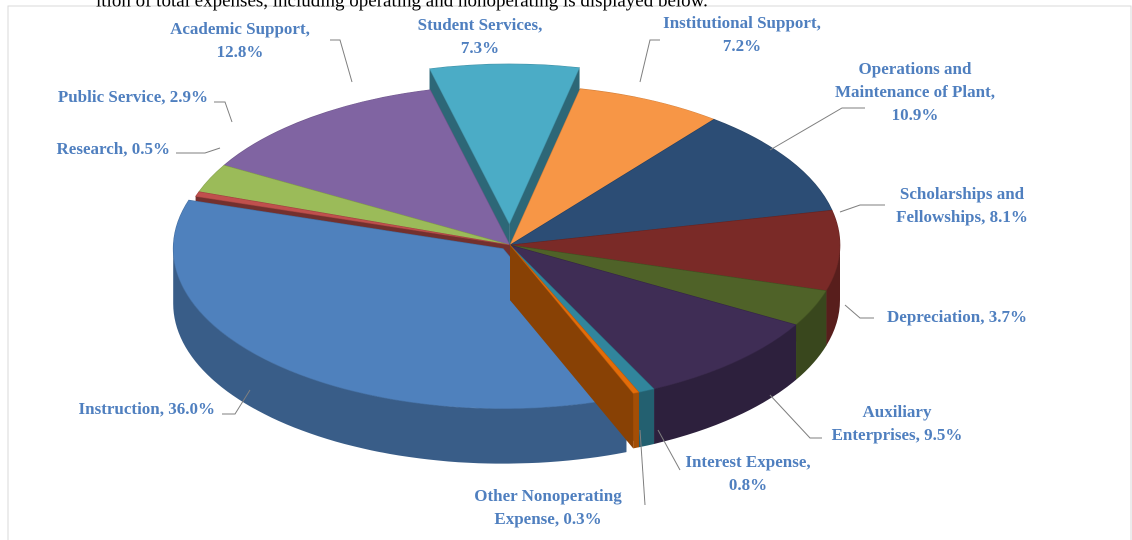  Describe the element at coordinates (897, 434) in the screenshot. I see `data-label-line: Enterprises, 9.5%` at that location.